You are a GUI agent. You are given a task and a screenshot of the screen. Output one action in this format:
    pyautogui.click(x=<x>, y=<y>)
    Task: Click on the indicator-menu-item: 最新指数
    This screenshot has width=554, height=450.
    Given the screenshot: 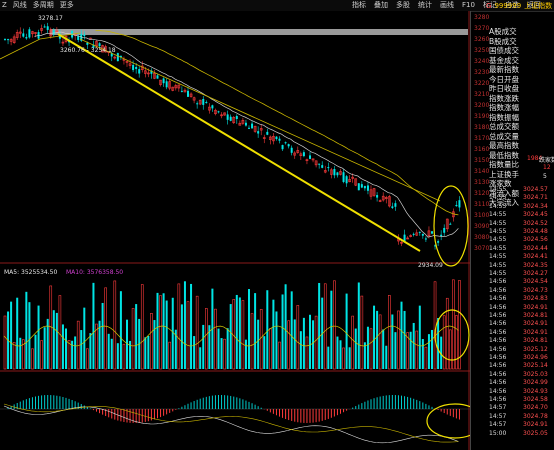 What is the action you would take?
    pyautogui.click(x=504, y=69)
    